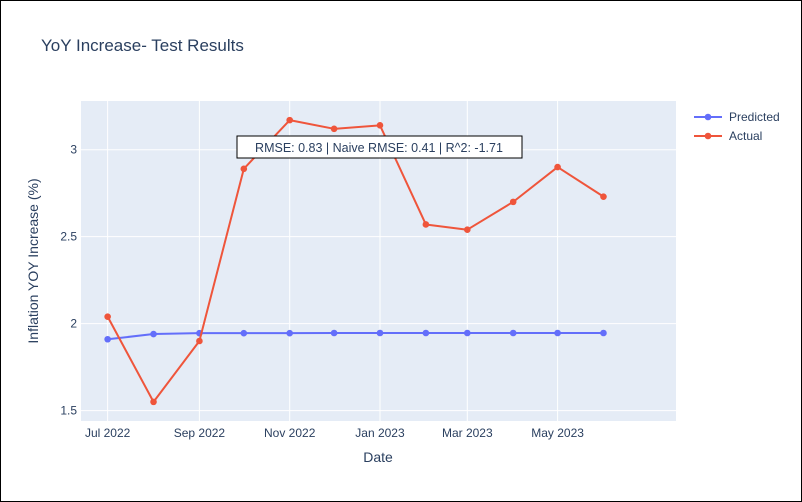 The width and height of the screenshot is (802, 502). Describe the element at coordinates (754, 117) in the screenshot. I see `legend-label-predicted: Predicted` at that location.